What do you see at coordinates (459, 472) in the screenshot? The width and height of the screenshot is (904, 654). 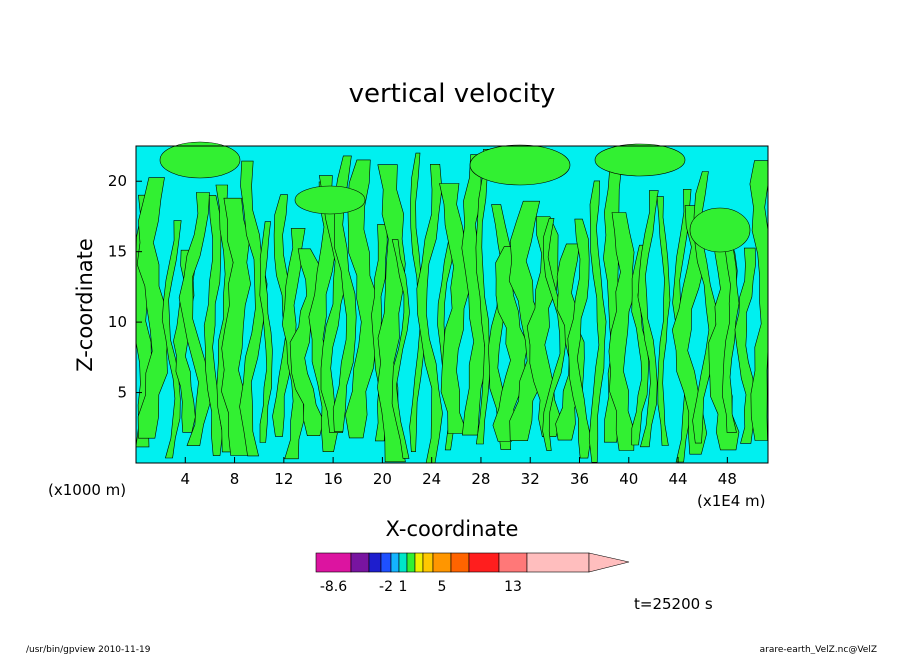 I see `x-axis: 4 8 12 16 20 24 28 32 36 40 44 48` at bounding box center [459, 472].